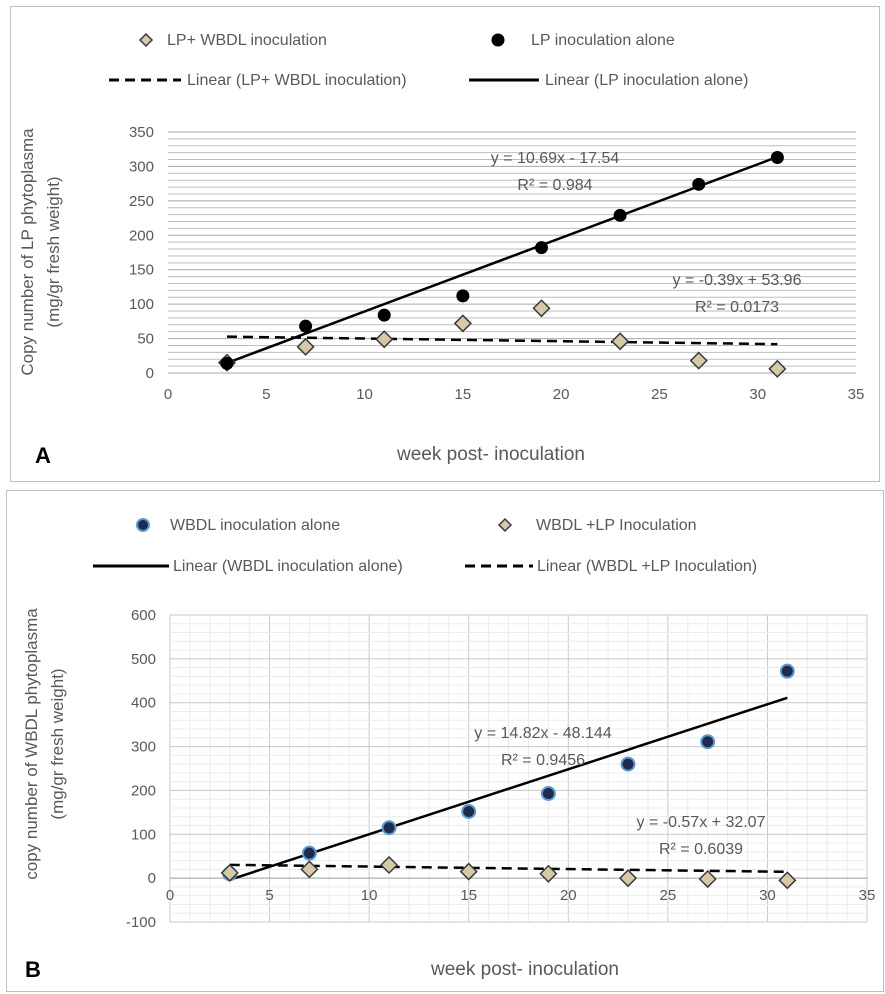  Describe the element at coordinates (543, 760) in the screenshot. I see `trendline-r-squared: R² = 0.9456` at that location.